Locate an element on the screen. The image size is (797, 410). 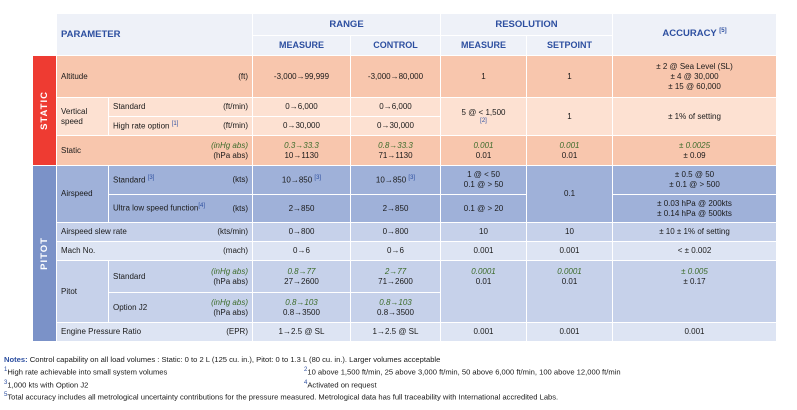
altitude-accuracy-line: ± 4 @ 30,000 is located at coordinates (694, 76).